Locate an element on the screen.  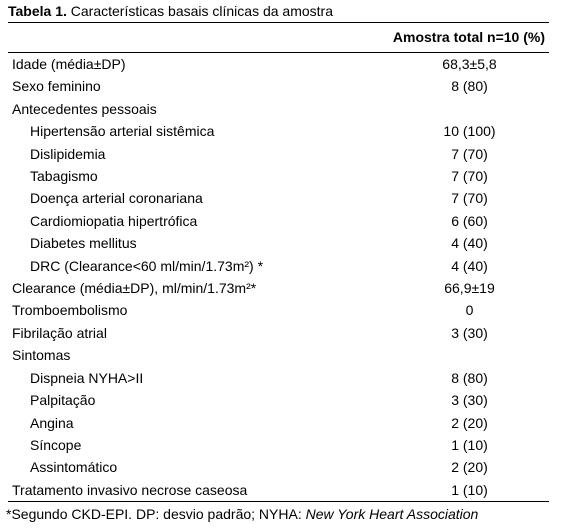
row-value: 10 (100) is located at coordinates (469, 131).